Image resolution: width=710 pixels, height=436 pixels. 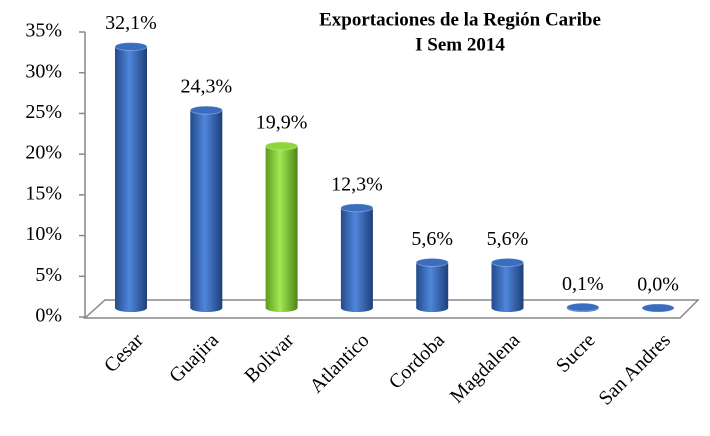 What do you see at coordinates (43, 112) in the screenshot?
I see `y-tick-label: 25%` at bounding box center [43, 112].